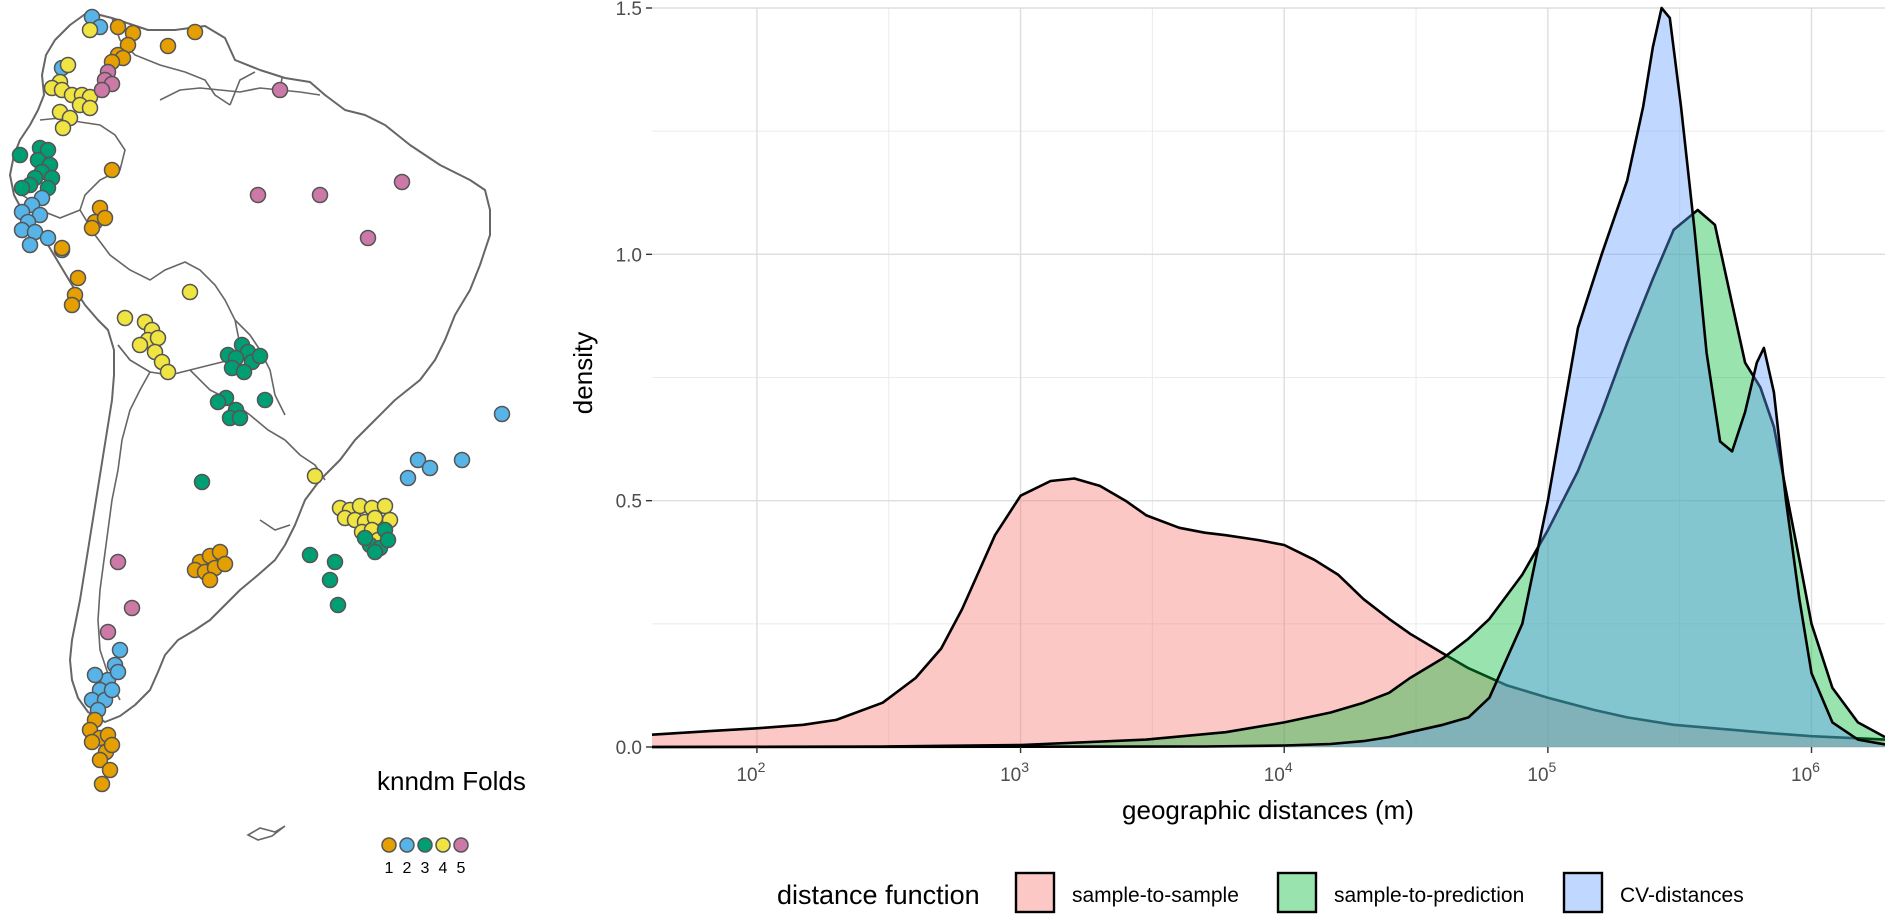 The width and height of the screenshot is (1885, 917). I want to click on x-tick-label: 10⁴, so click(1278, 772).